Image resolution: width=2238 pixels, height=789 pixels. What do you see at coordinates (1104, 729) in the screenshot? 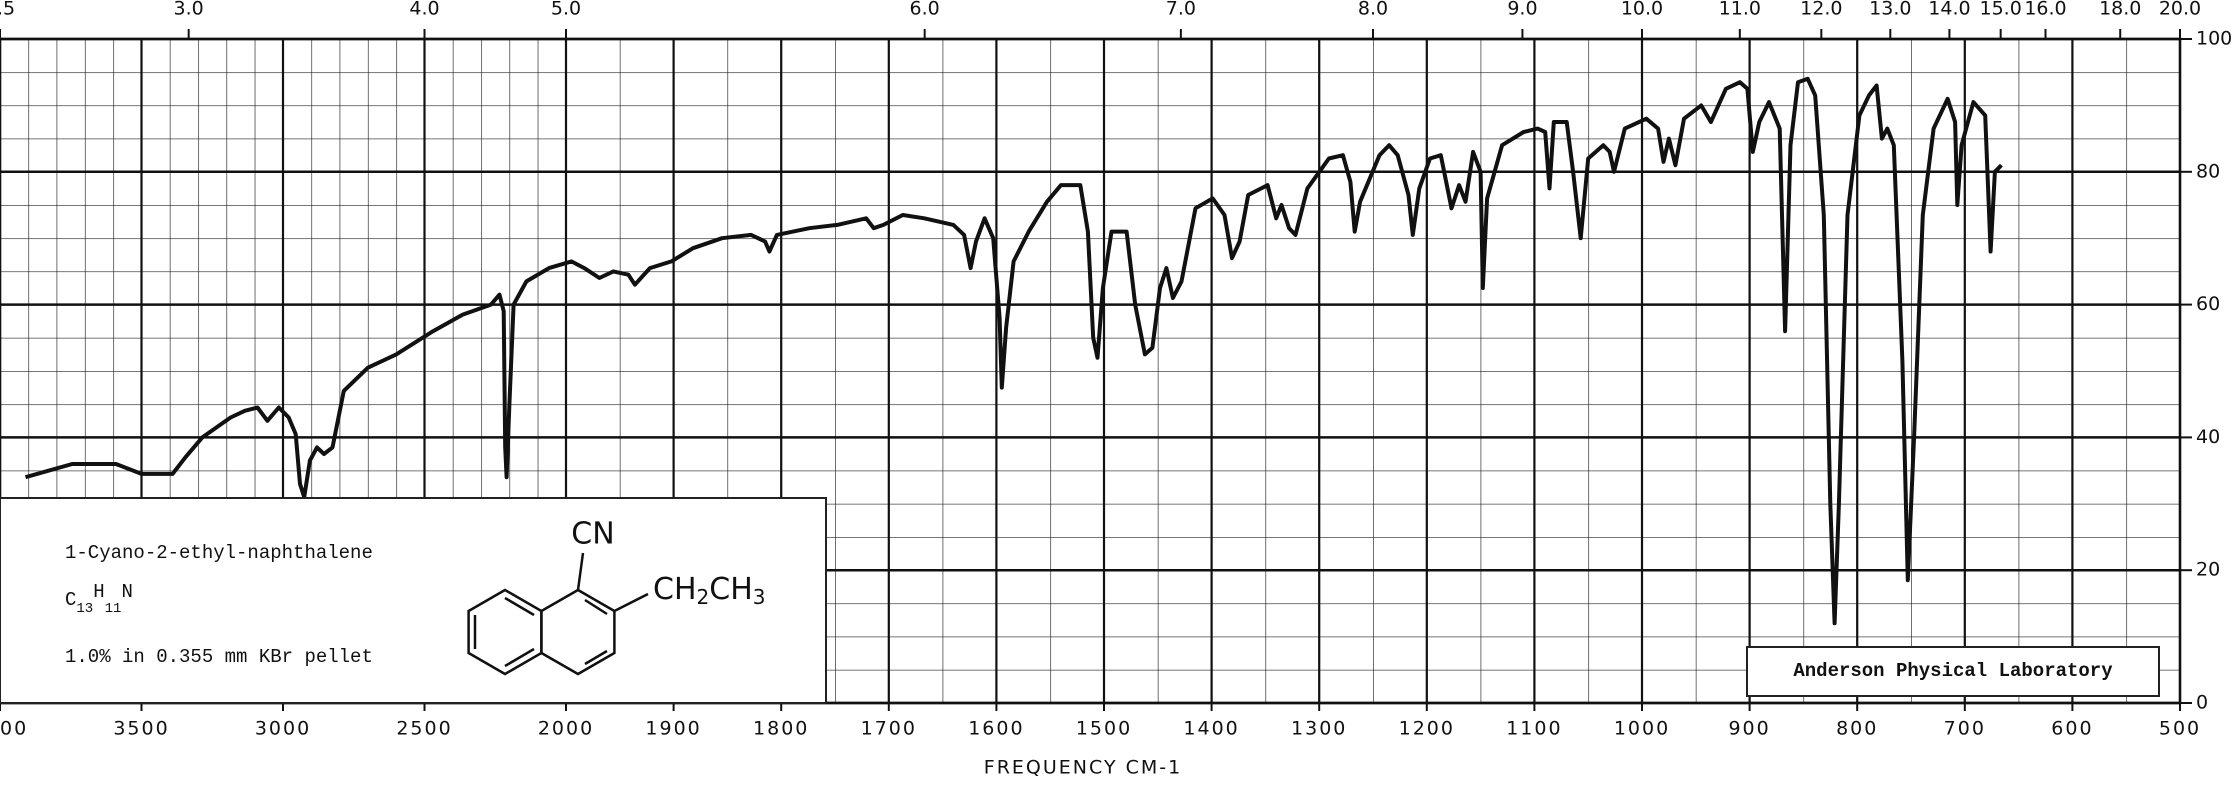
I see `x-tick-label: 1500` at bounding box center [1104, 729].